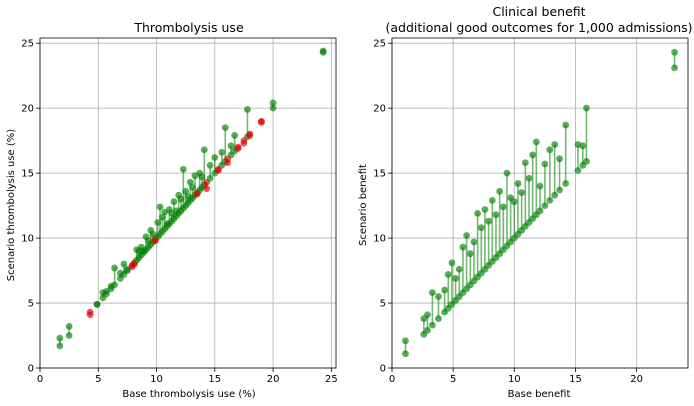  Describe the element at coordinates (31, 369) in the screenshot. I see `y-tick-label: 0` at that location.